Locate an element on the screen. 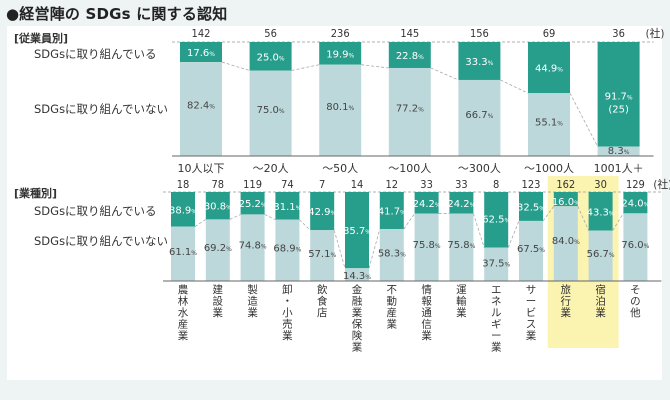  percent-label-engaged: 85.7% is located at coordinates (357, 231).